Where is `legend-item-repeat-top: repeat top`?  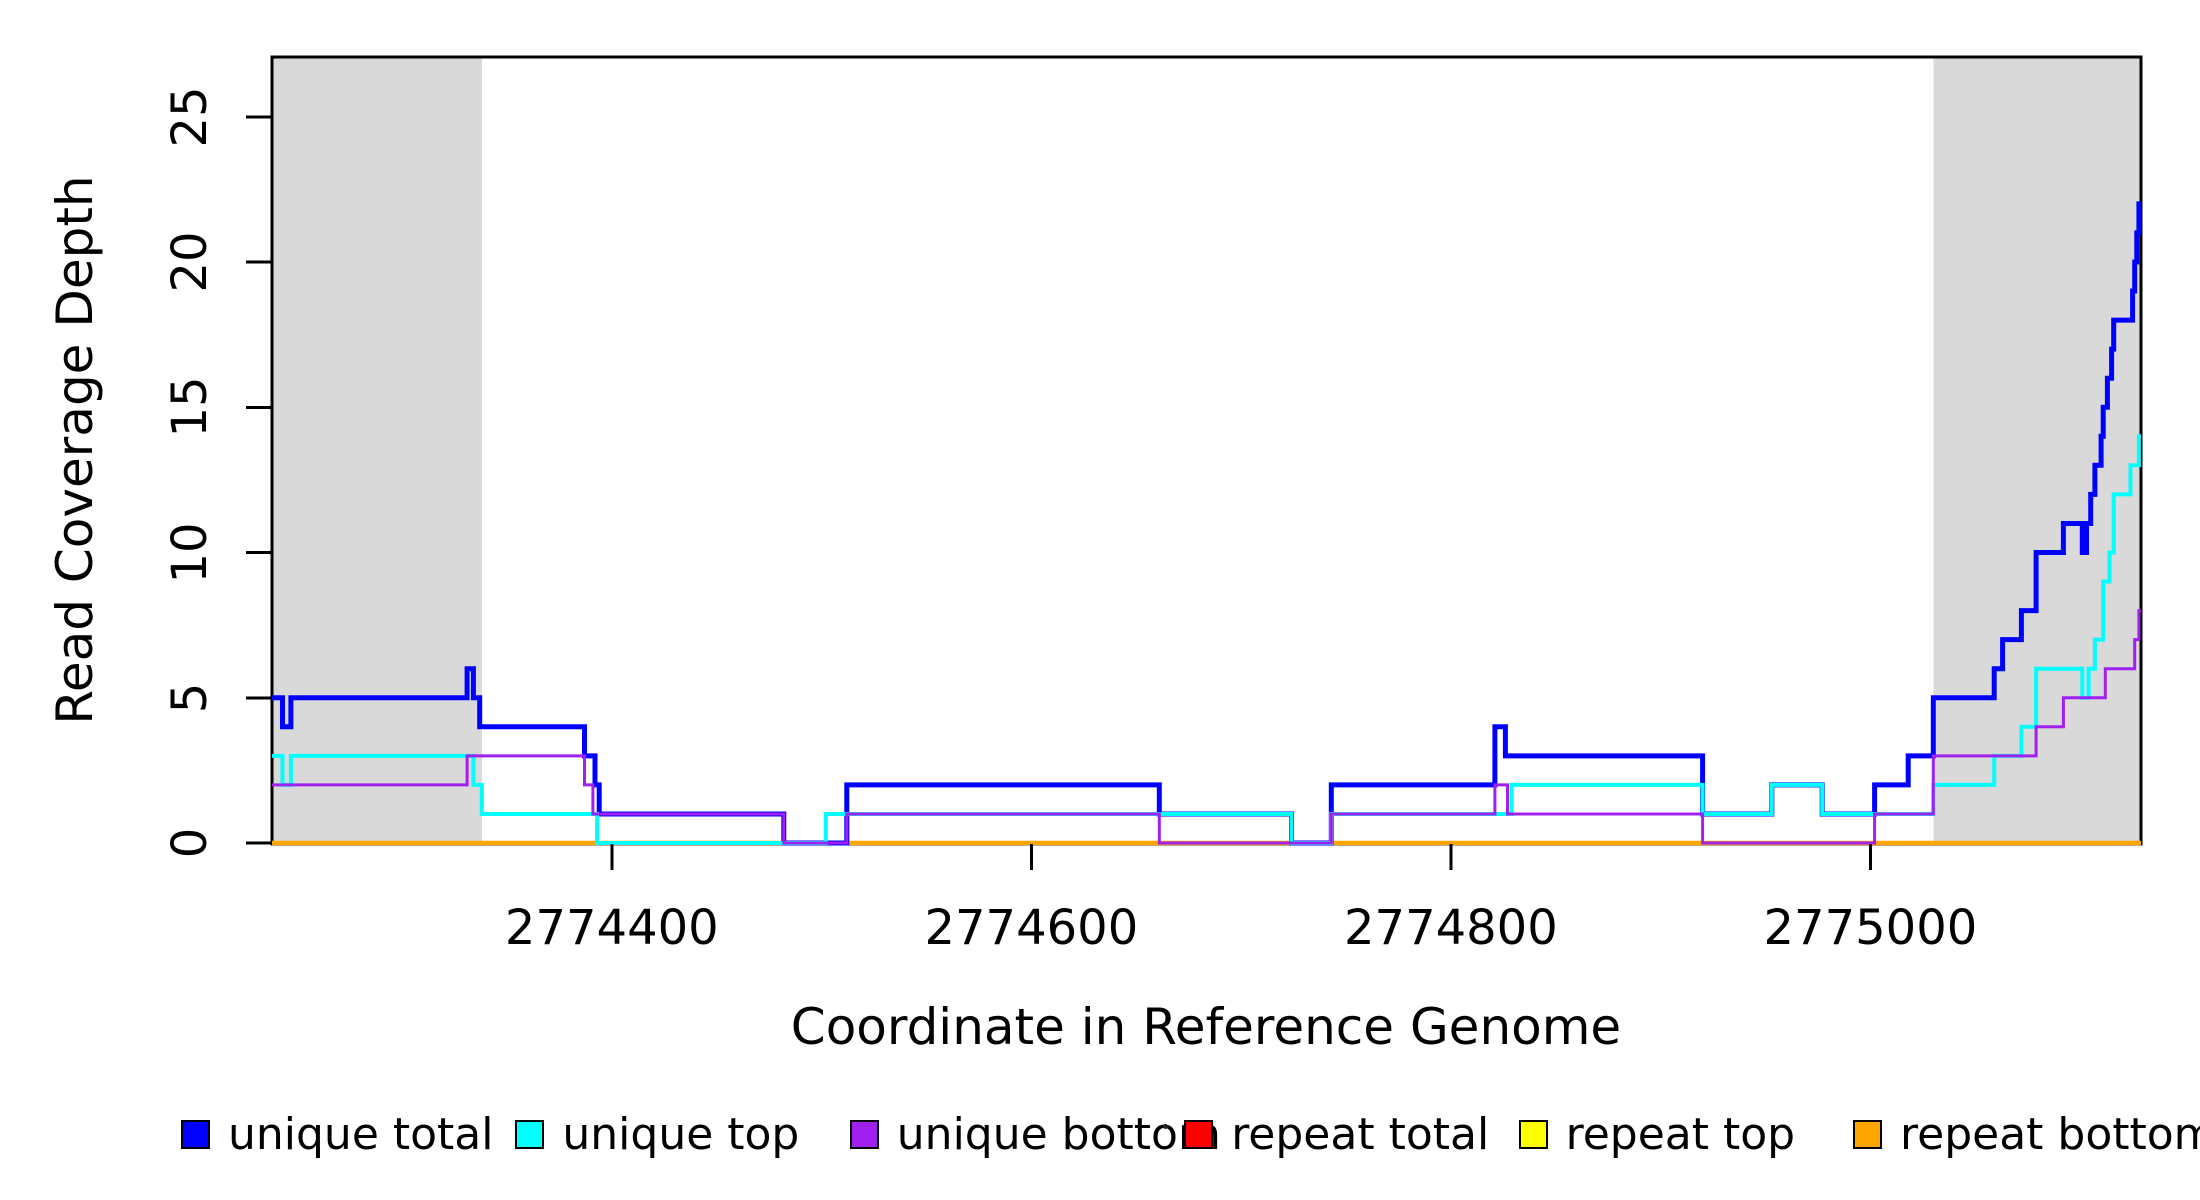 legend-item-repeat-top: repeat top is located at coordinates (1656, 1134).